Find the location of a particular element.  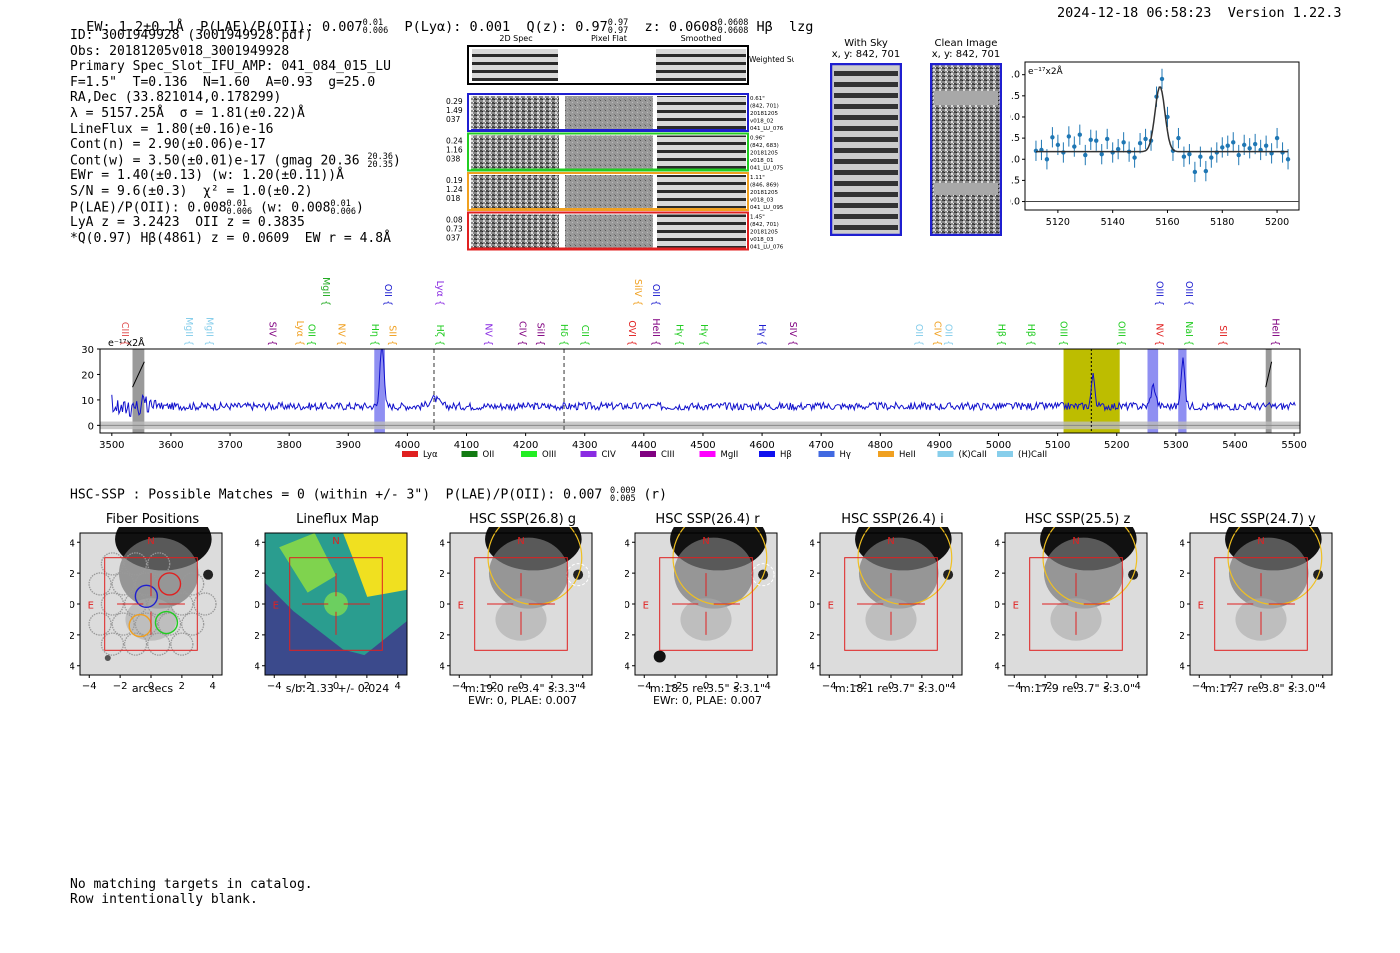

cutout-panel-label: arcsecs is located at coordinates (152, 688).